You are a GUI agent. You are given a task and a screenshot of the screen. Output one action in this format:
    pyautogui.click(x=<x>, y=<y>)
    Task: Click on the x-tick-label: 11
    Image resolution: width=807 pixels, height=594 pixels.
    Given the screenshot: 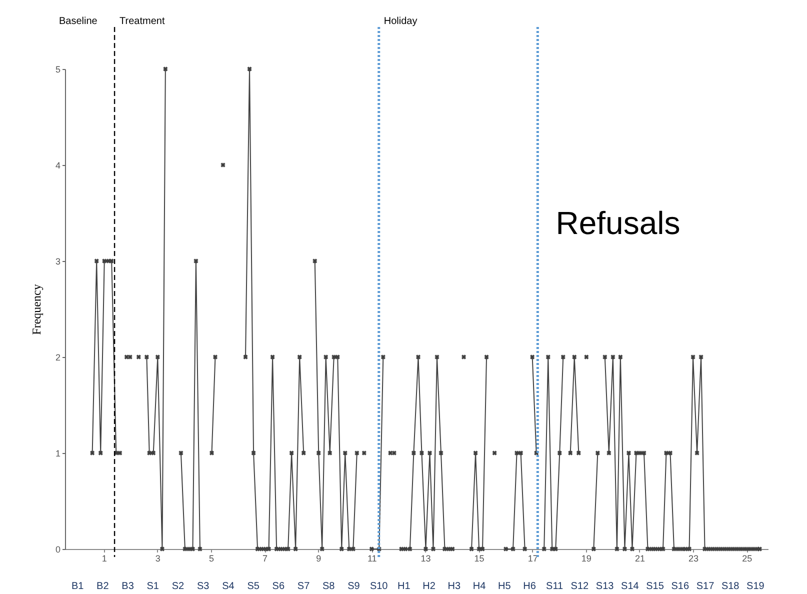 What is the action you would take?
    pyautogui.click(x=372, y=559)
    